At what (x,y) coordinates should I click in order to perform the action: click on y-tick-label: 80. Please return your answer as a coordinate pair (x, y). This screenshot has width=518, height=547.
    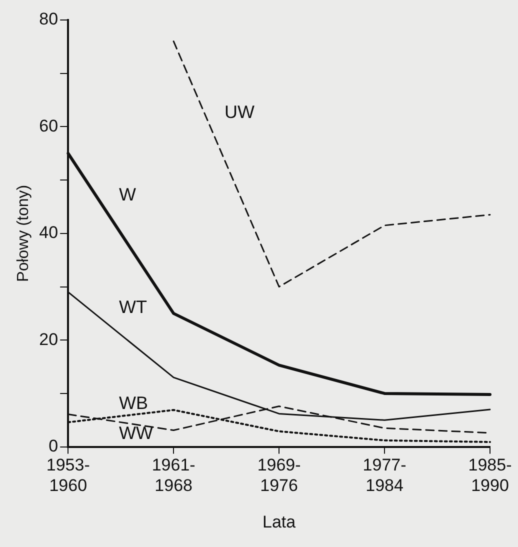
    Looking at the image, I should click on (48, 19).